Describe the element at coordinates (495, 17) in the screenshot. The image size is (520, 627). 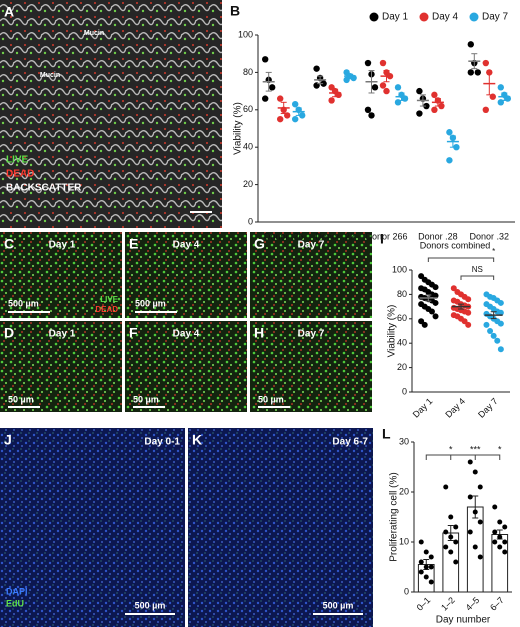
I see `legend-label: Day 7` at that location.